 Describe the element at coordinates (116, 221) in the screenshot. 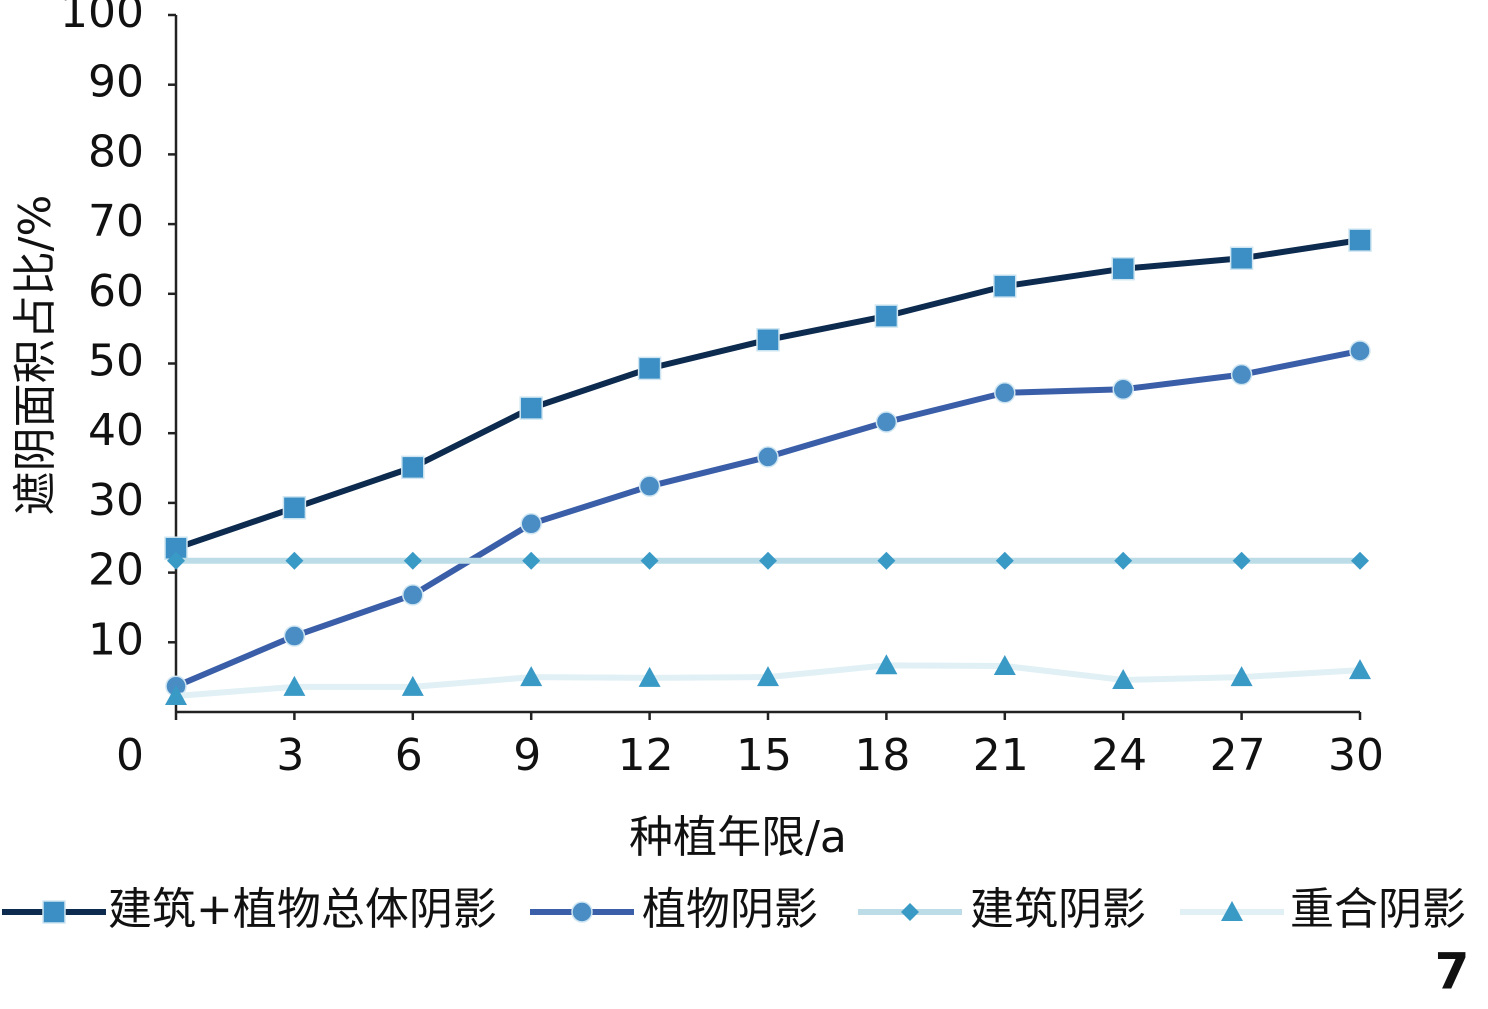

I see `y-tick-label: 70` at that location.